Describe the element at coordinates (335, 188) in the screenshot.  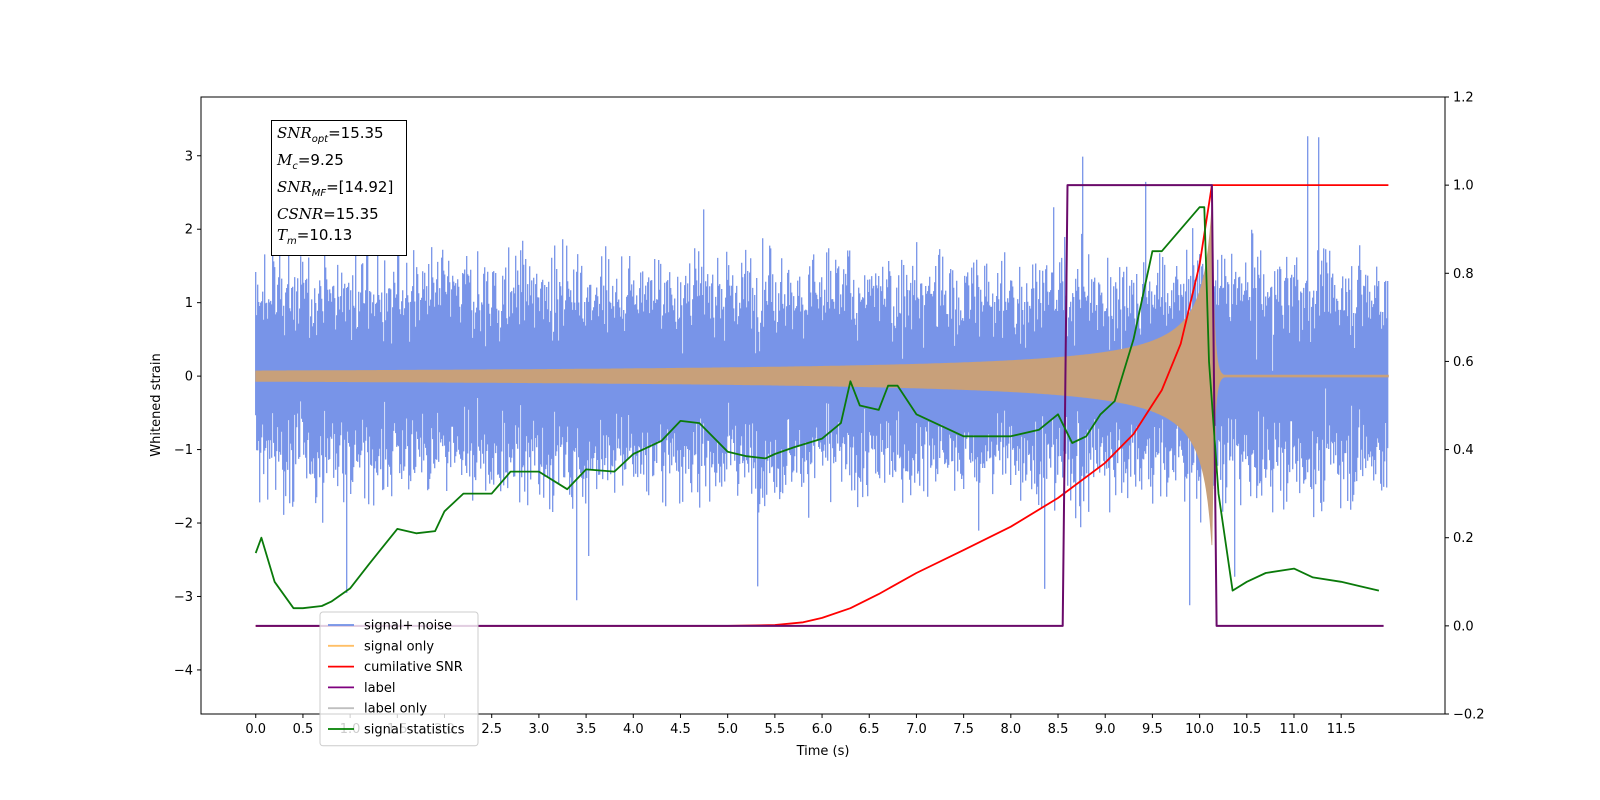
I see `info-line-snr-mf: SNRMF=[14.92]` at that location.